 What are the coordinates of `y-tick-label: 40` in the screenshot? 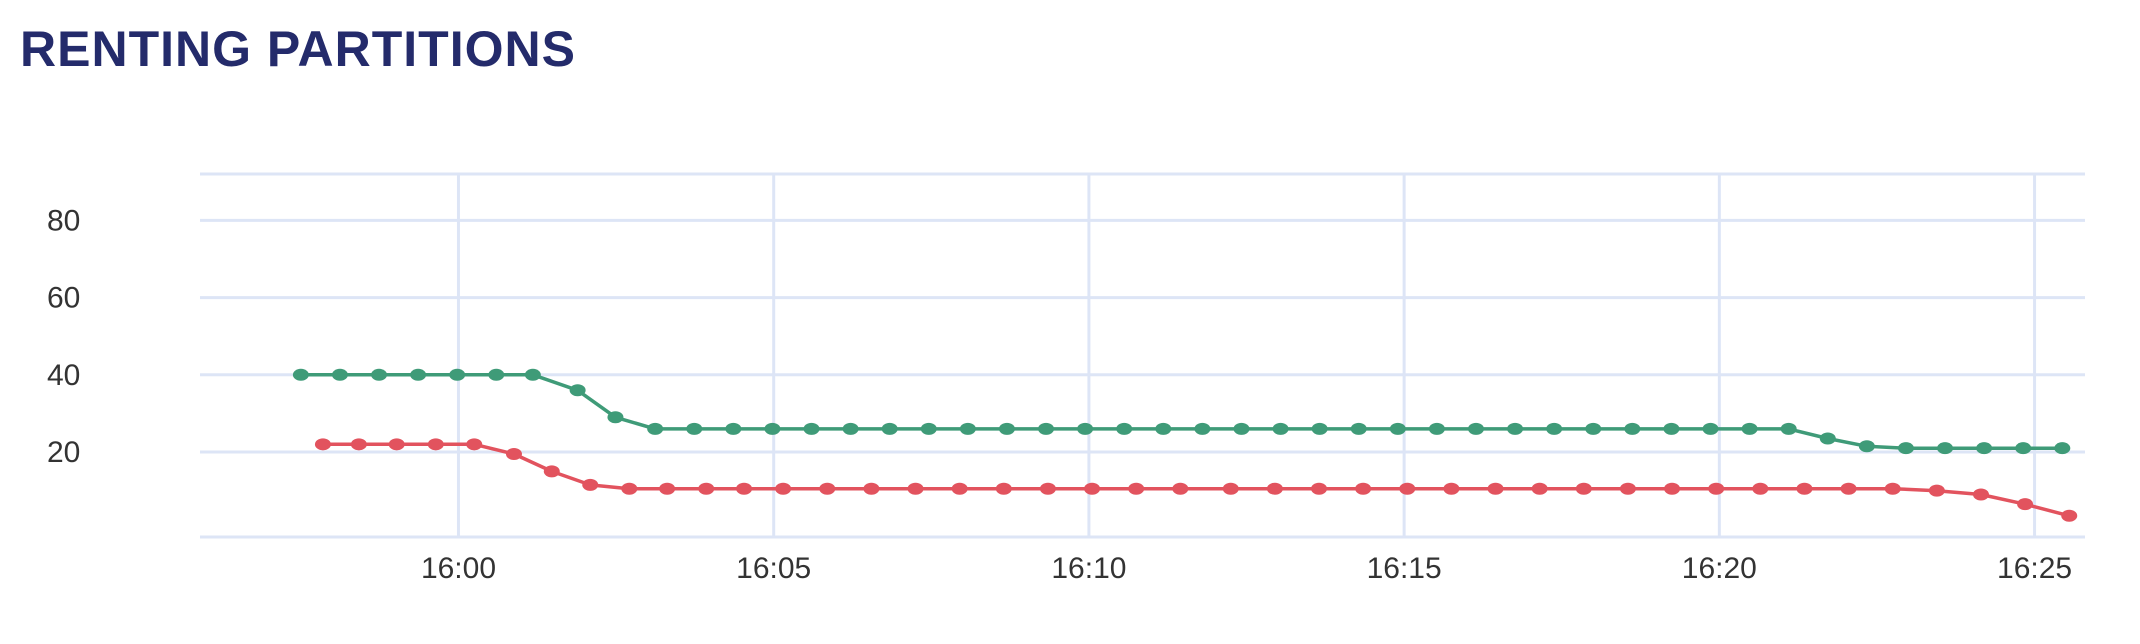 It's located at (63, 375).